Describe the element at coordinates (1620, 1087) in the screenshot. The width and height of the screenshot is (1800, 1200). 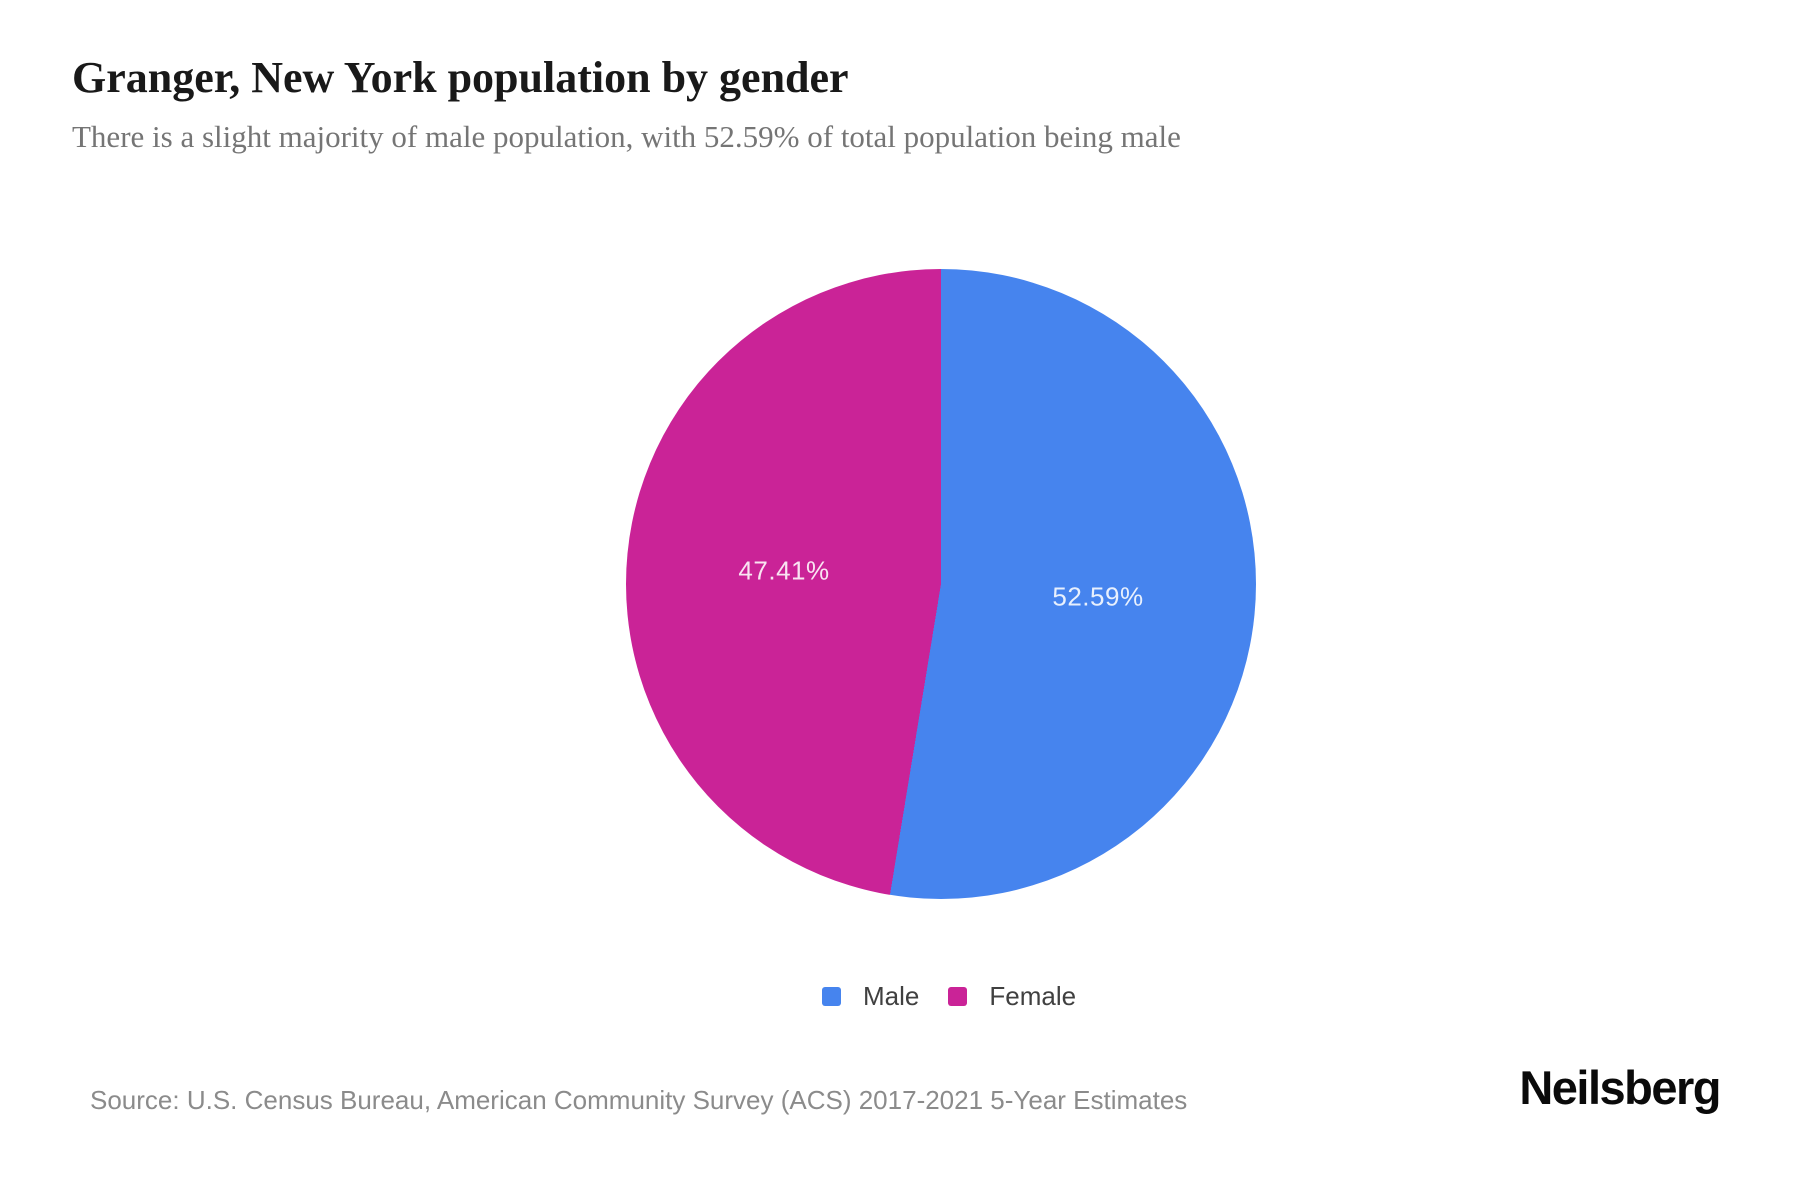
I see `neilsberg-logo: Neilsberg` at that location.